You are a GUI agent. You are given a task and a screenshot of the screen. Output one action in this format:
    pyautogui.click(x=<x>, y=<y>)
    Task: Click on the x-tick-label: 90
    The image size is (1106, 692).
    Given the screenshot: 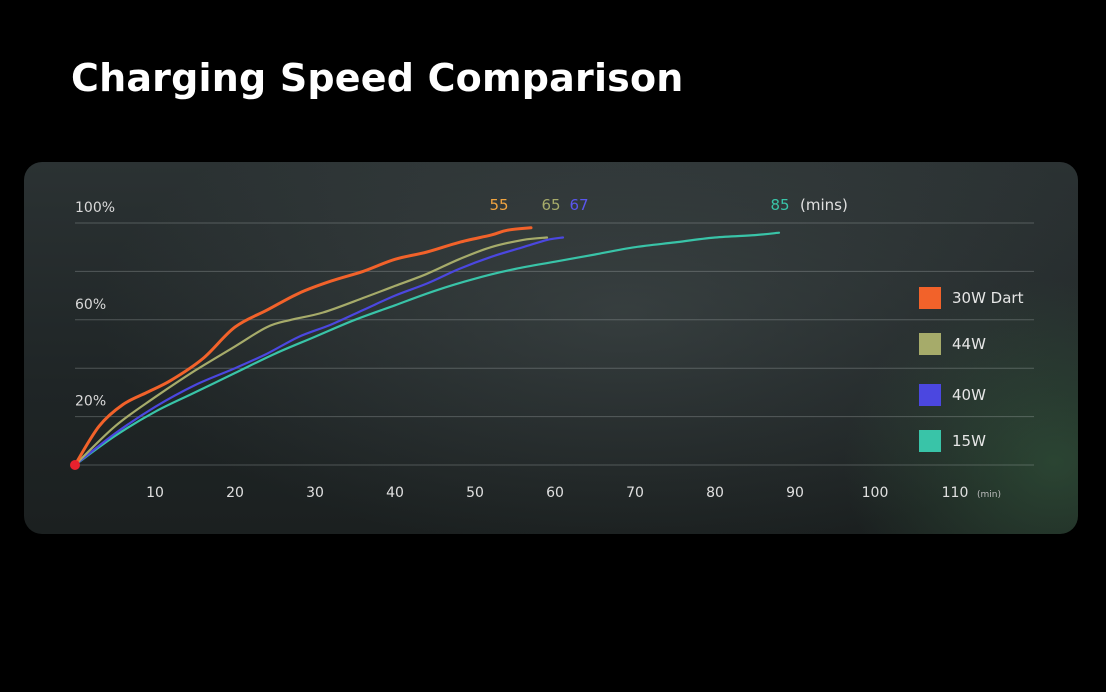 What is the action you would take?
    pyautogui.click(x=795, y=493)
    